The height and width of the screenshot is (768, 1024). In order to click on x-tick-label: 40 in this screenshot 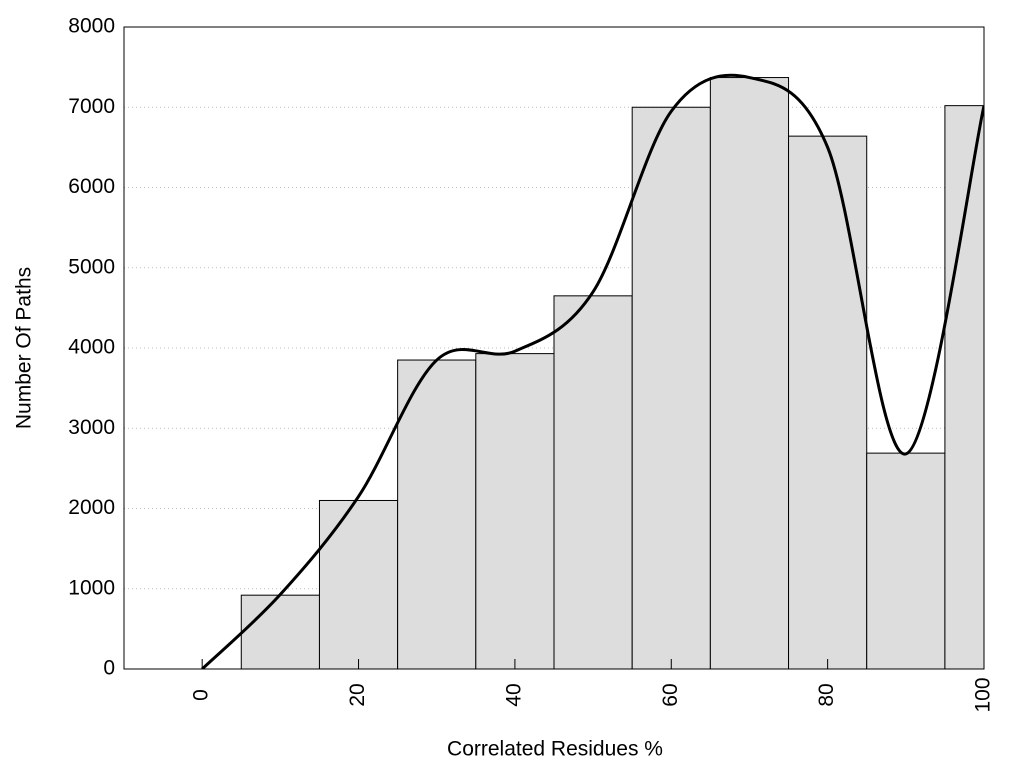, I will do `click(513, 694)`.